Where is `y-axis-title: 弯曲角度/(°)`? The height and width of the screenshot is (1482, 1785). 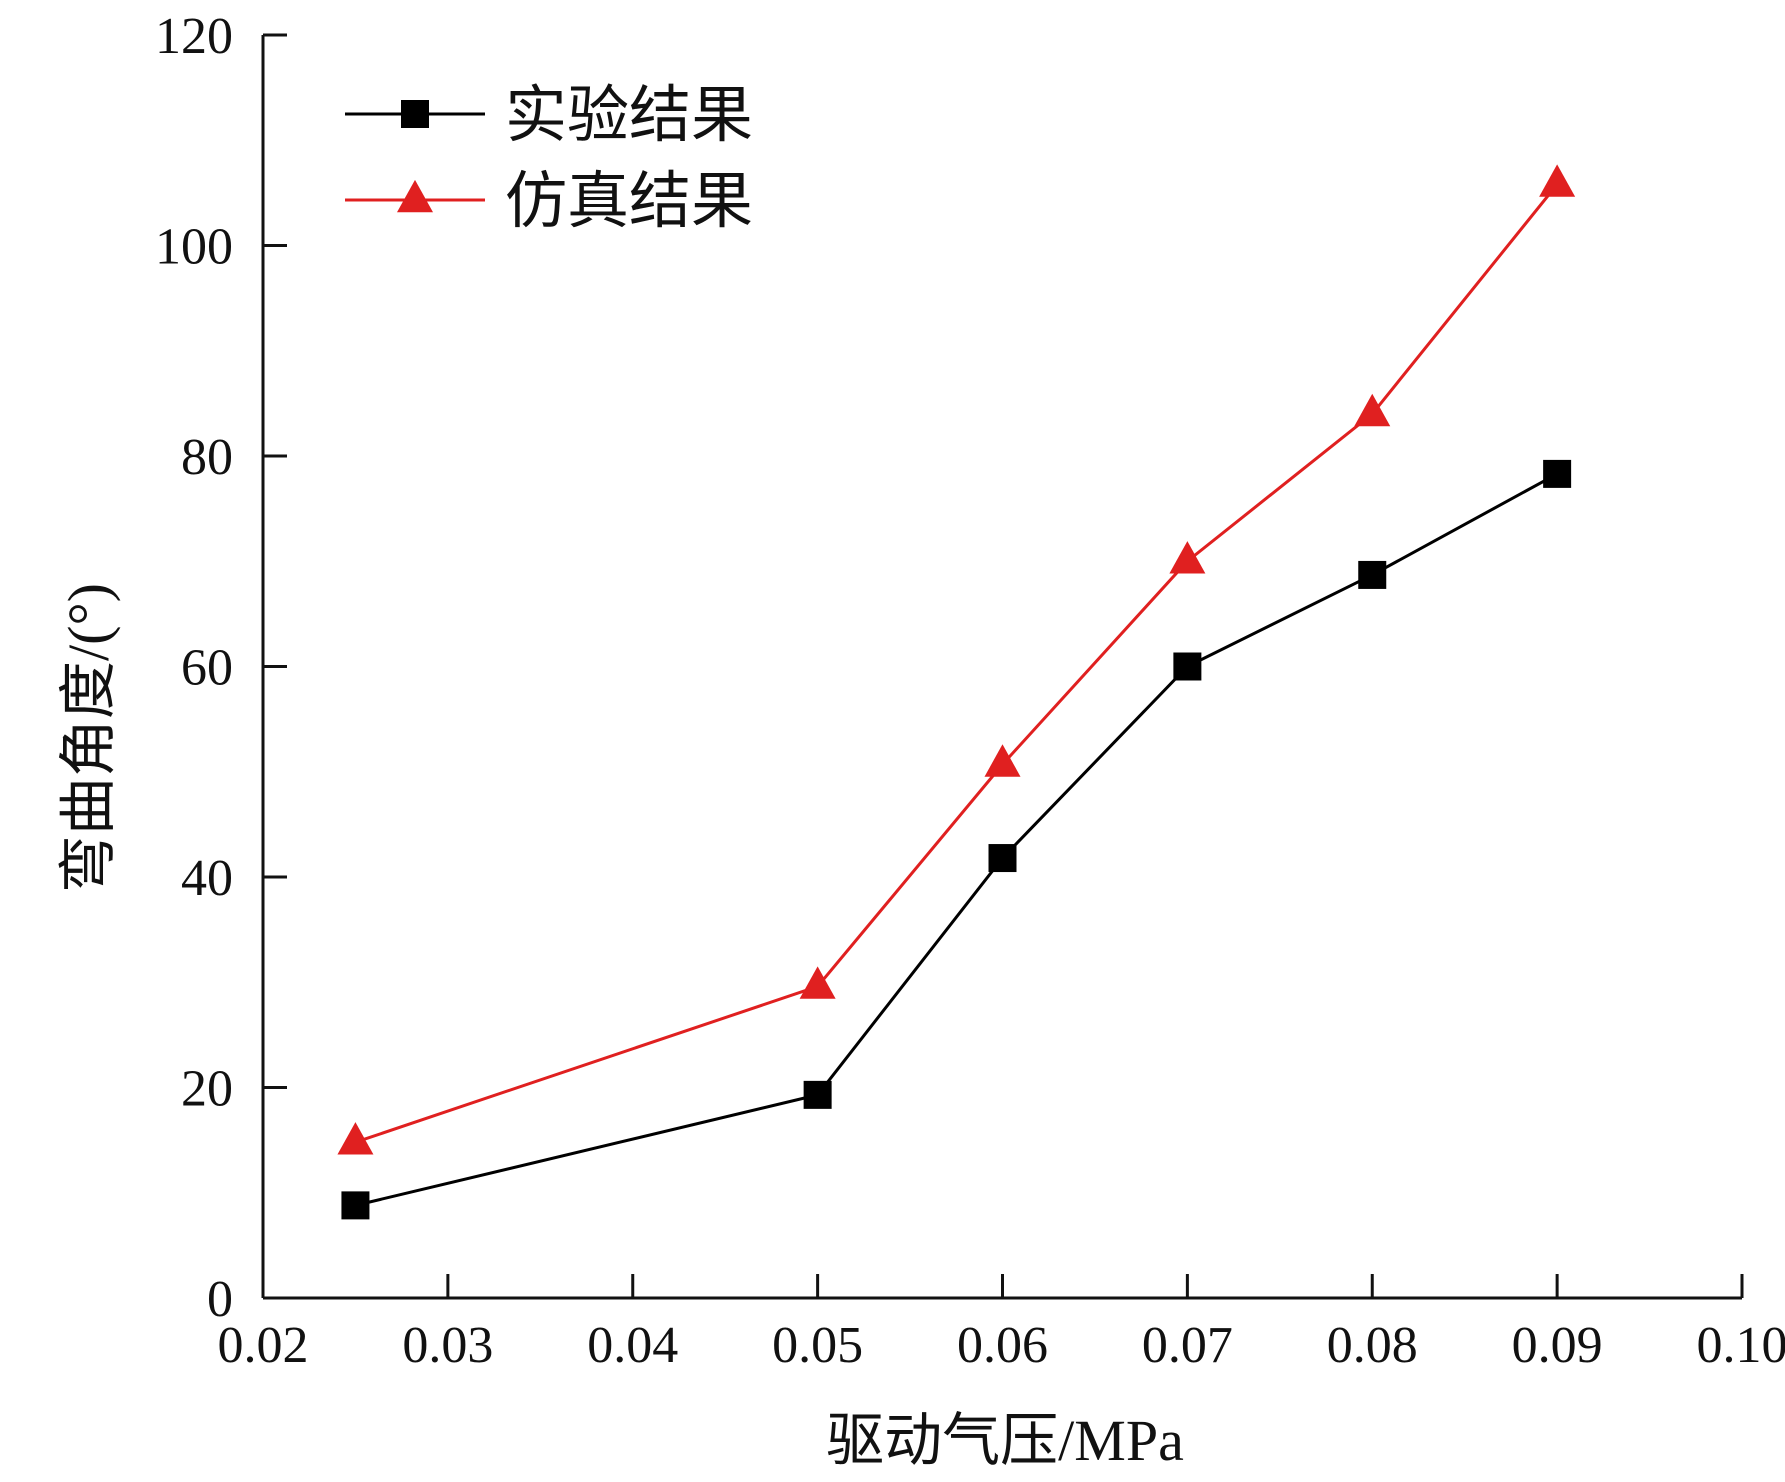 y-axis-title: 弯曲角度/(°) is located at coordinates (88, 738).